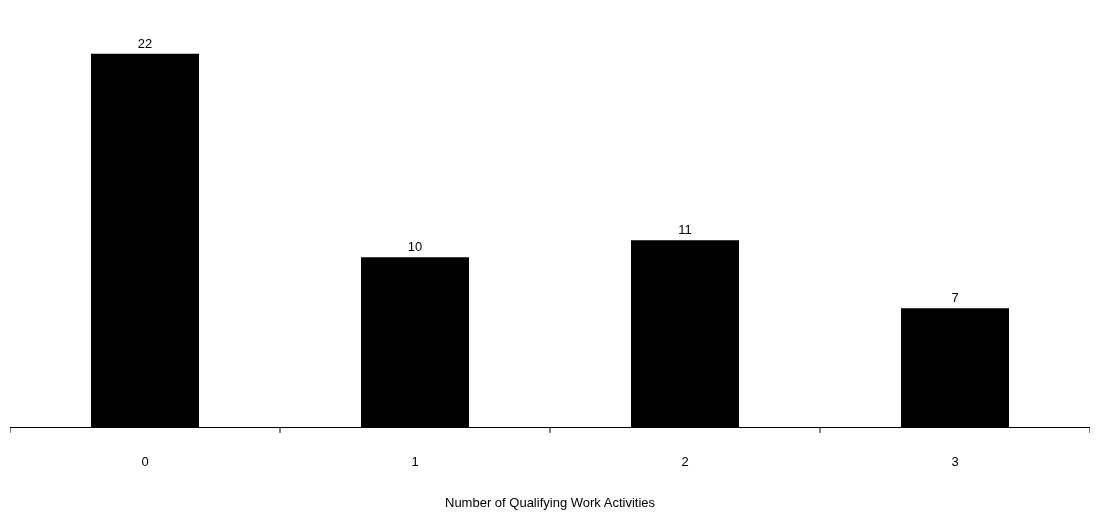 This screenshot has width=1111, height=519. What do you see at coordinates (955, 461) in the screenshot?
I see `x-tick-label: 3` at bounding box center [955, 461].